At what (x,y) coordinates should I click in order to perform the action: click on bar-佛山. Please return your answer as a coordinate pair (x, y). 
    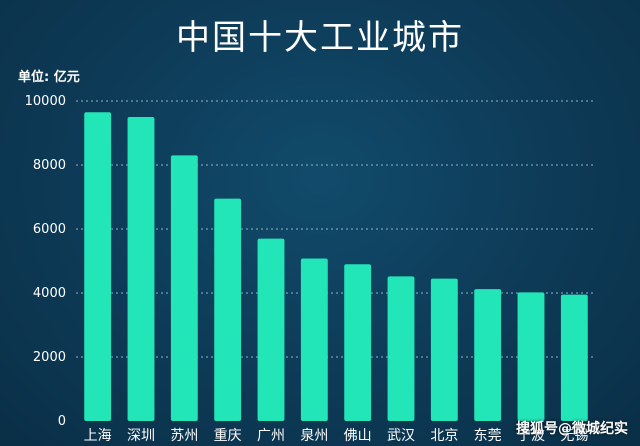
    Looking at the image, I should click on (358, 342).